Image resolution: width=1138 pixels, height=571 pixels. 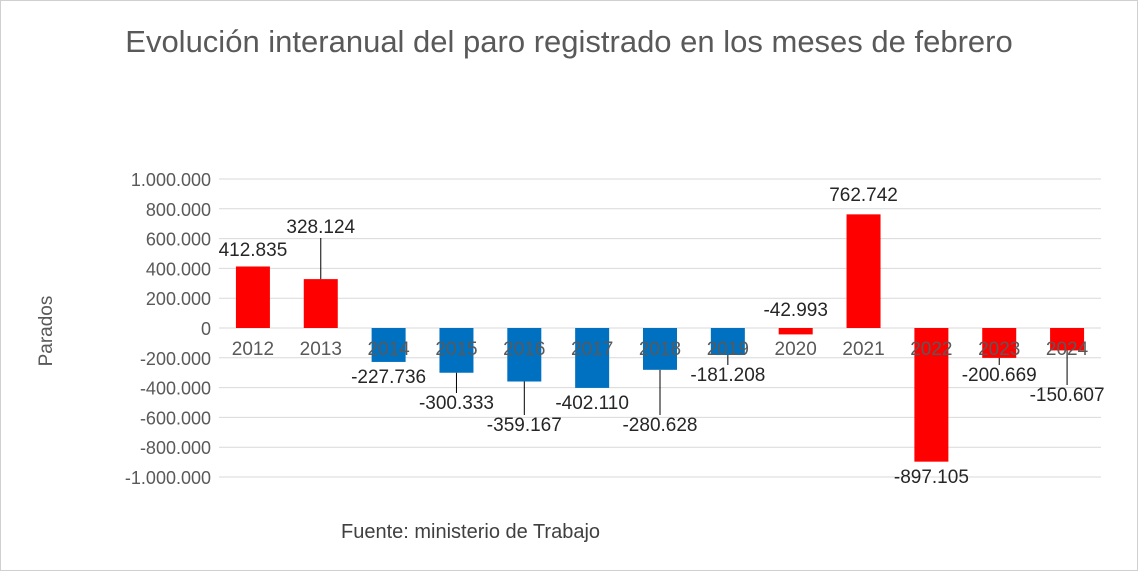 I want to click on x-tick-label: 2018, so click(x=660, y=349).